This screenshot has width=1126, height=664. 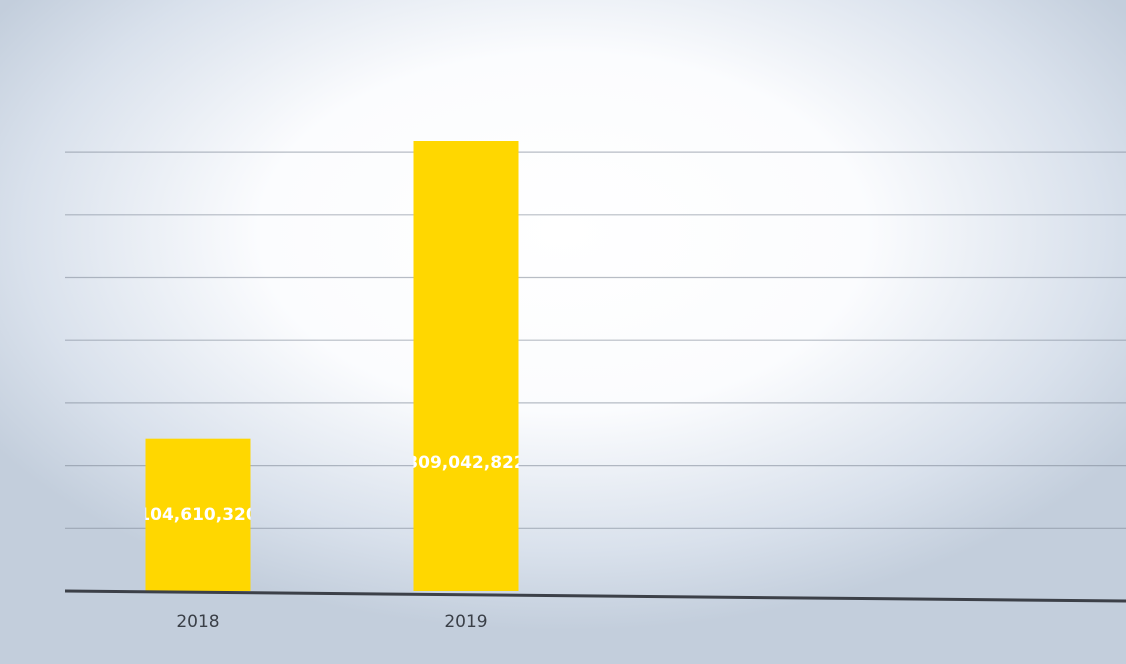 I want to click on data-label: 104,610,320, so click(x=198, y=515).